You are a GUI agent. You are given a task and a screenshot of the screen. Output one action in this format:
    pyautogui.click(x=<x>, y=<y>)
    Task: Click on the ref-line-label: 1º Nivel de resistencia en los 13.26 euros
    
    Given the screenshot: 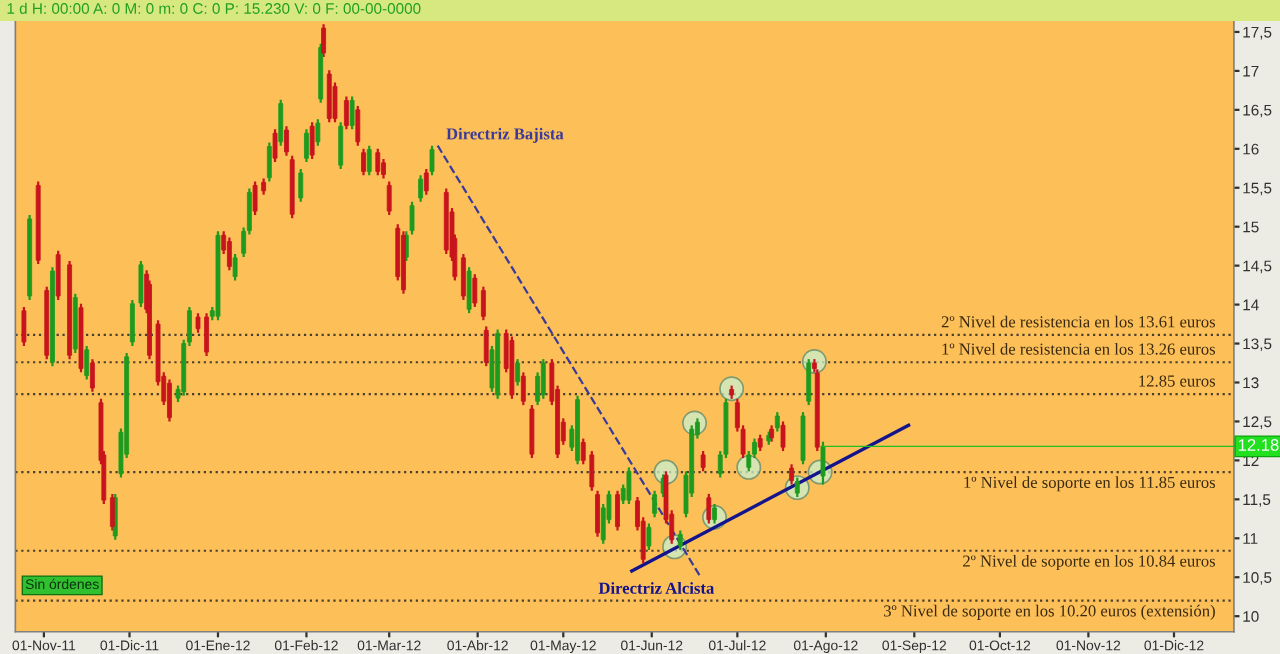 What is the action you would take?
    pyautogui.click(x=1079, y=348)
    